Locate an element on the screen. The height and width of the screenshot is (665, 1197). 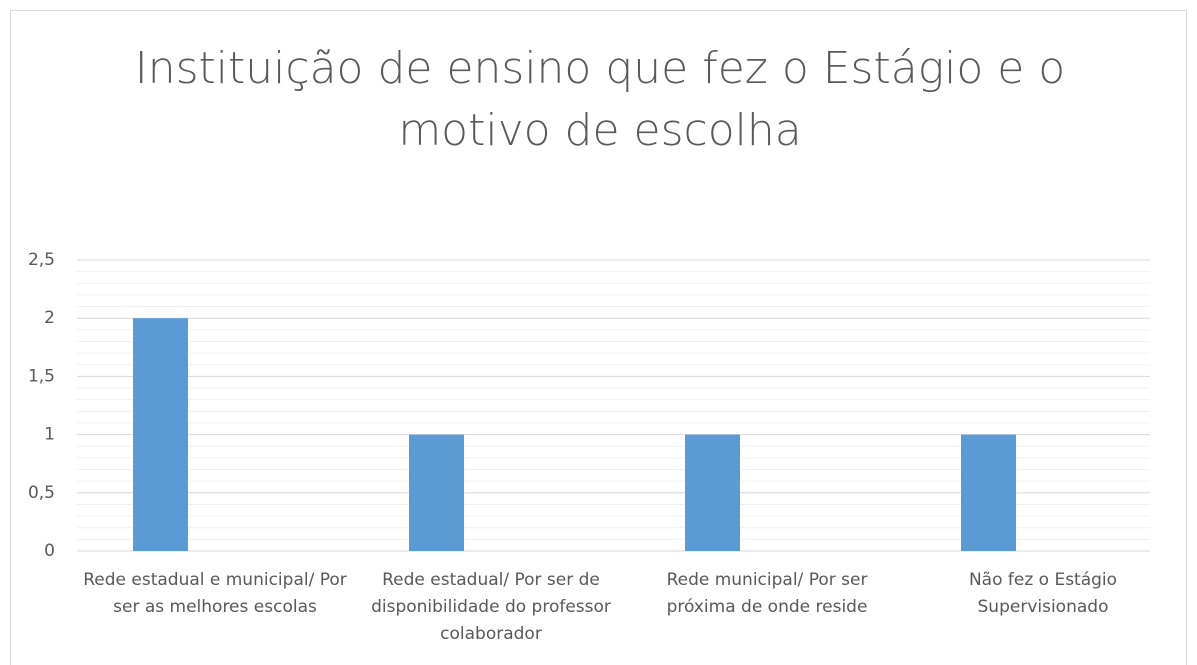
x-tick-label: Não fez o Estágio Supervisionado is located at coordinates (1043, 593).